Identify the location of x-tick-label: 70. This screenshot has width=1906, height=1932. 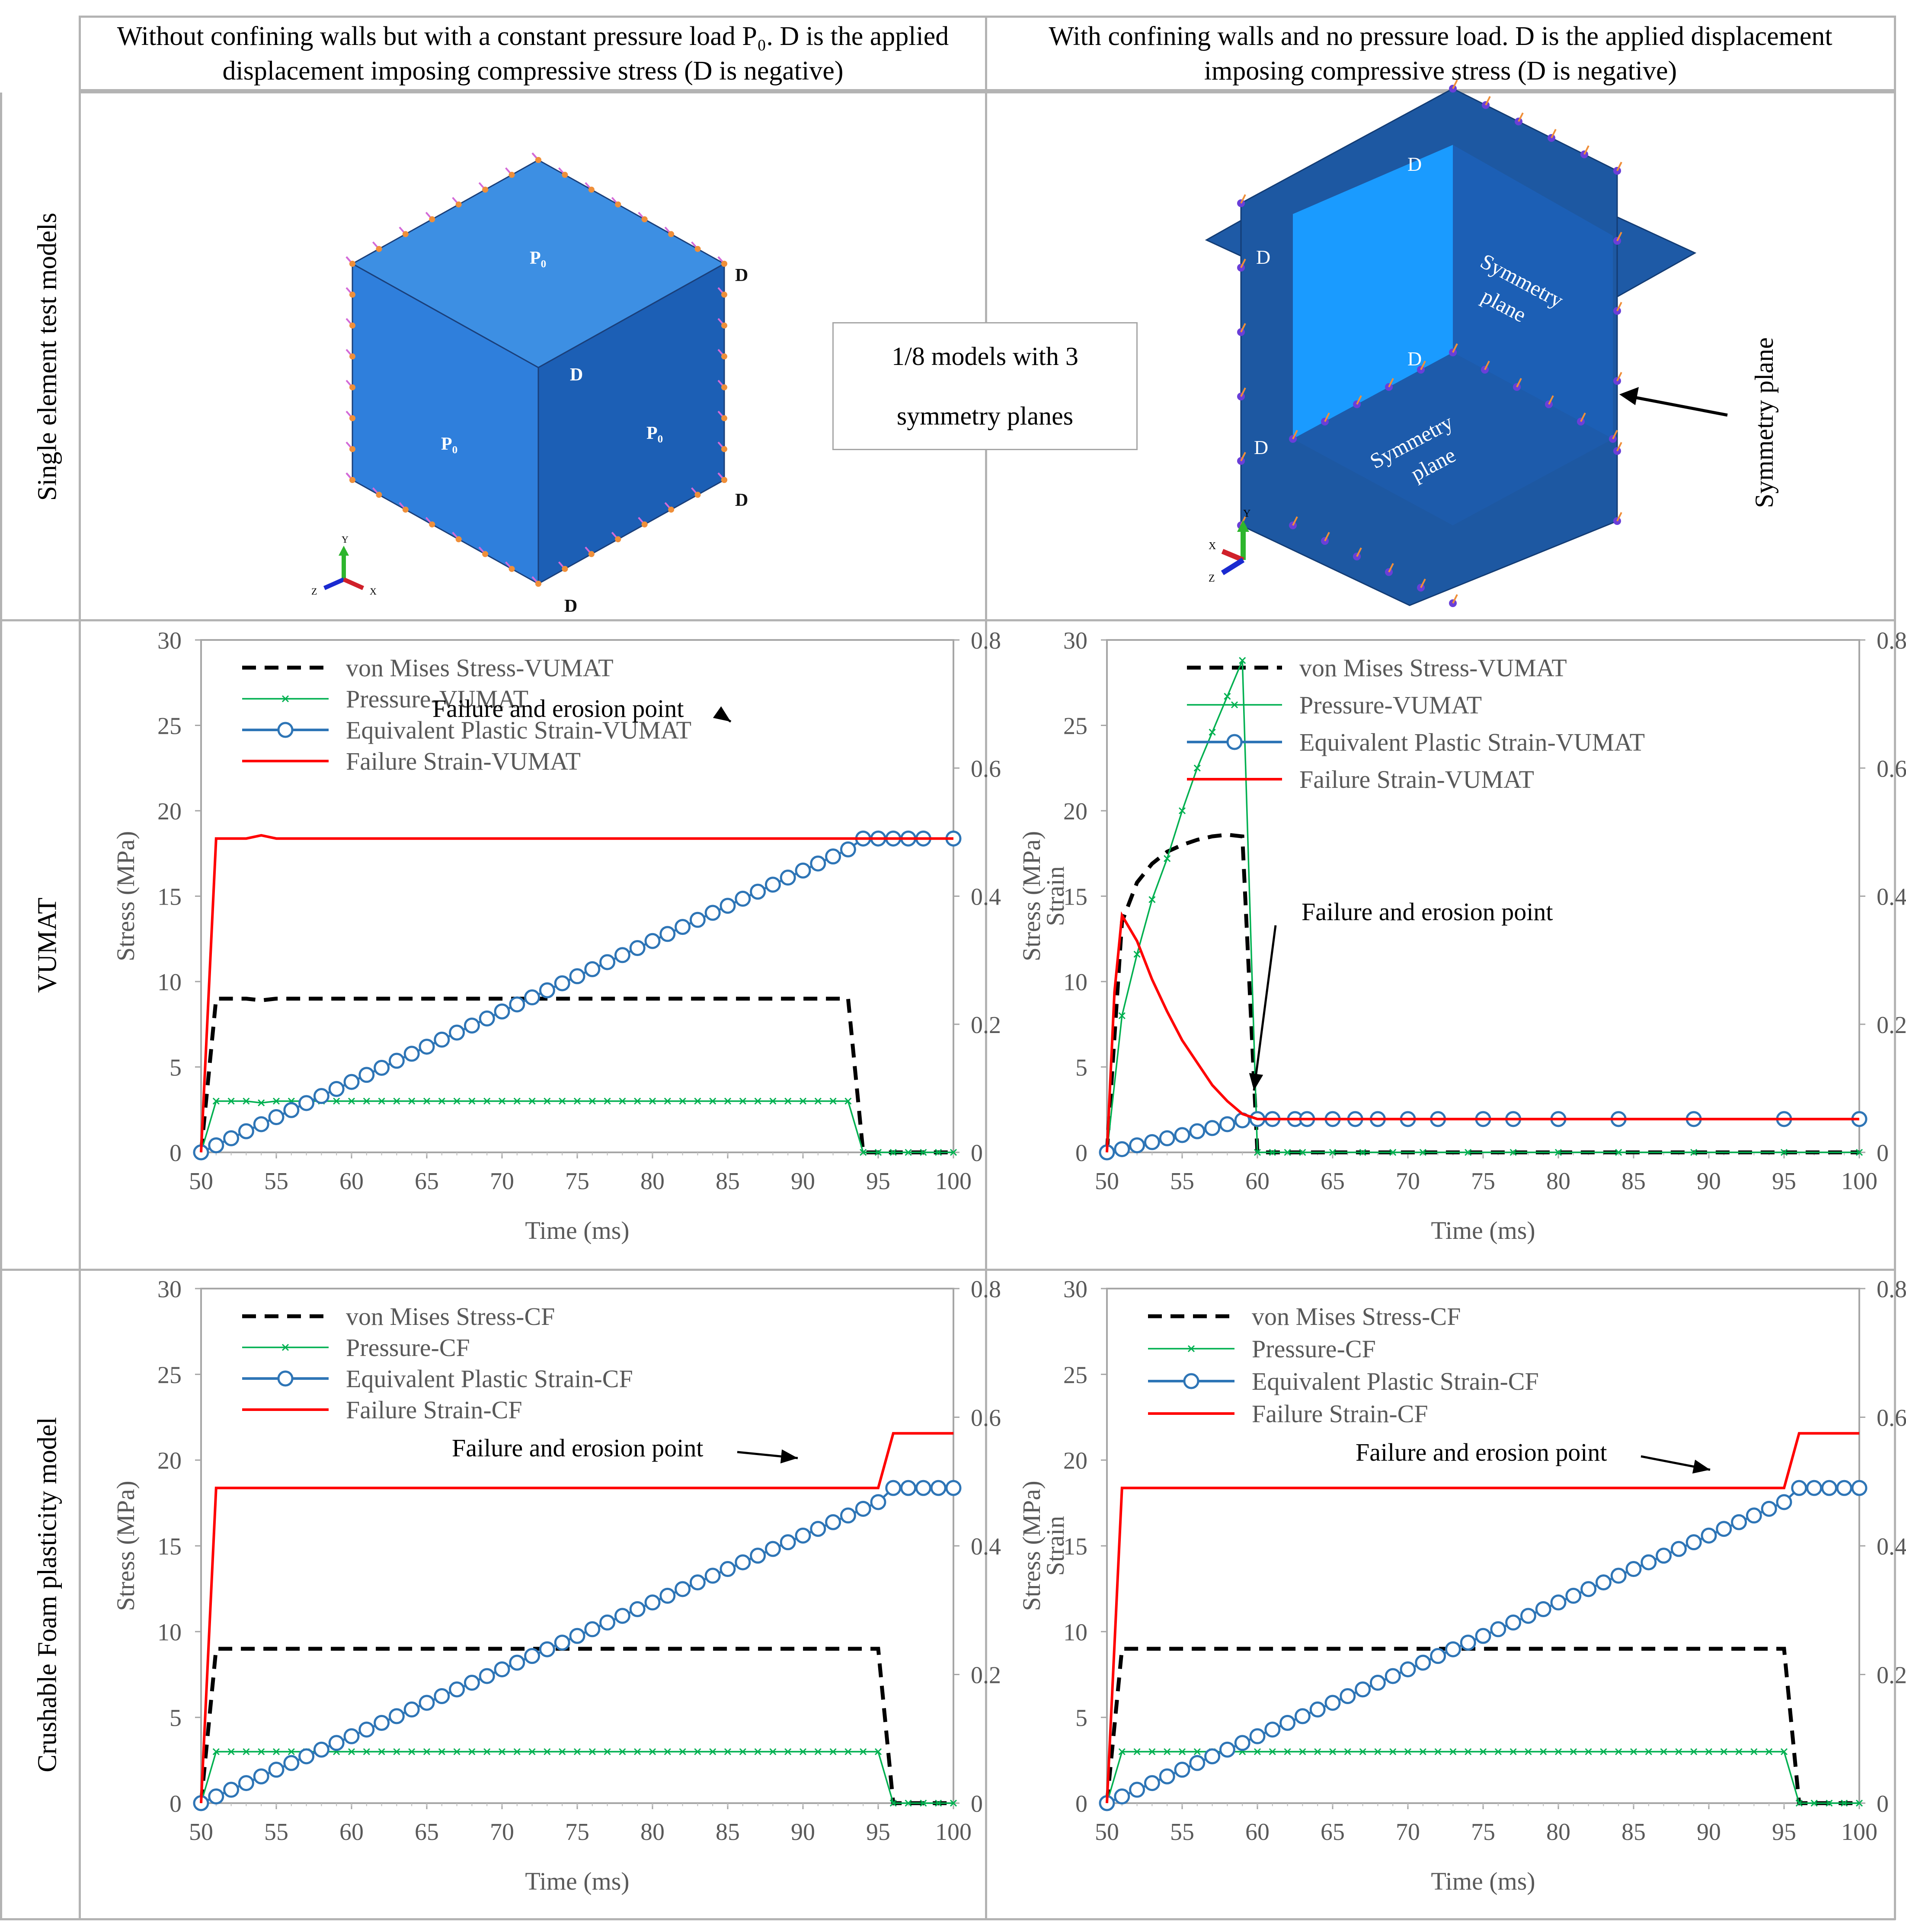
(1408, 1181).